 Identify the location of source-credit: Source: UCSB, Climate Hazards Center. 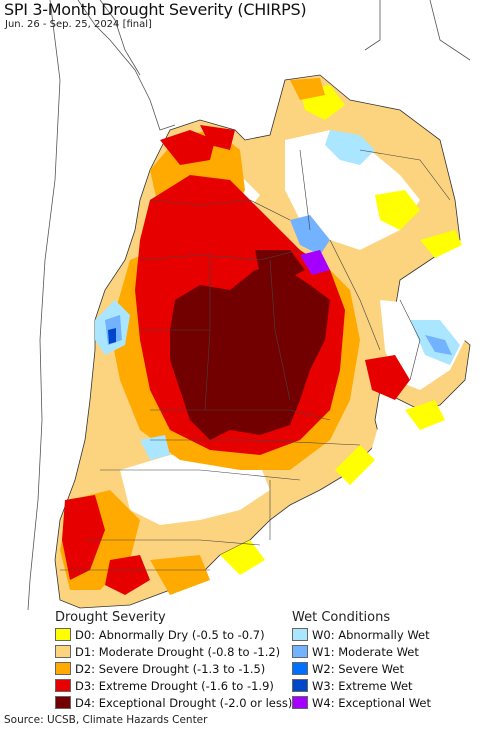
(106, 720).